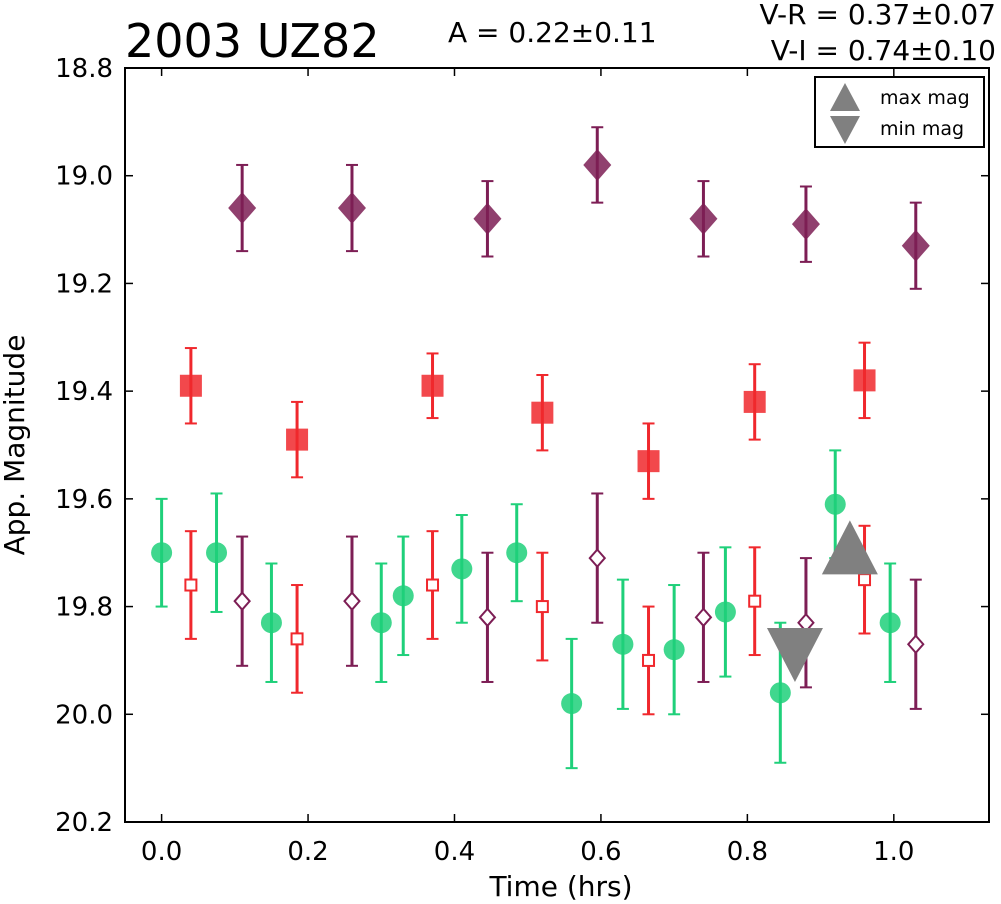  What do you see at coordinates (454, 852) in the screenshot?
I see `x-tick-label: 0.4` at bounding box center [454, 852].